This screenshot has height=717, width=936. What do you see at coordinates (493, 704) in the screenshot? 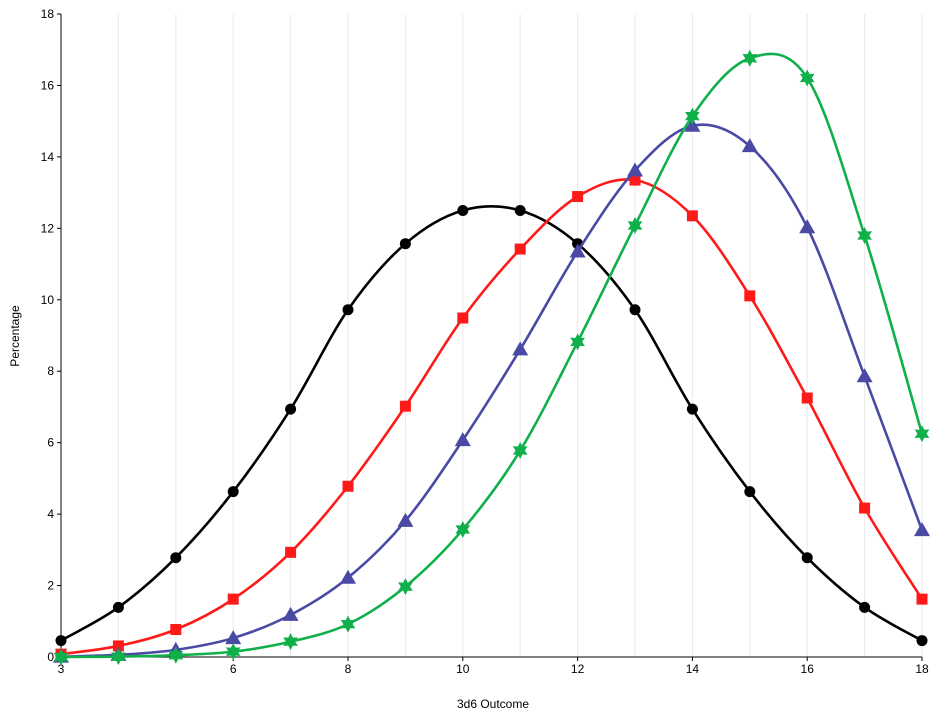
I see `x-axis-title: 3d6 Outcome` at bounding box center [493, 704].